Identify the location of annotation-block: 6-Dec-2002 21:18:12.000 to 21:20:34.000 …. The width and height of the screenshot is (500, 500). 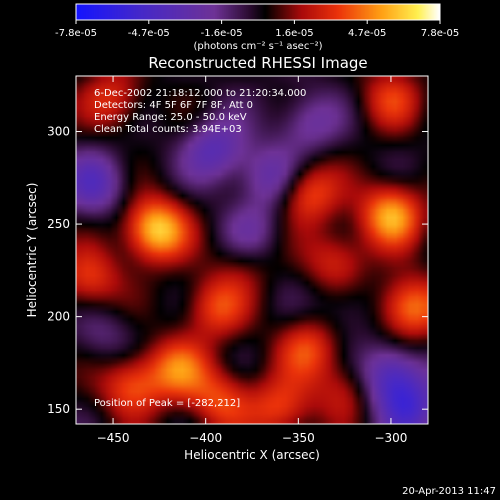
(200, 111).